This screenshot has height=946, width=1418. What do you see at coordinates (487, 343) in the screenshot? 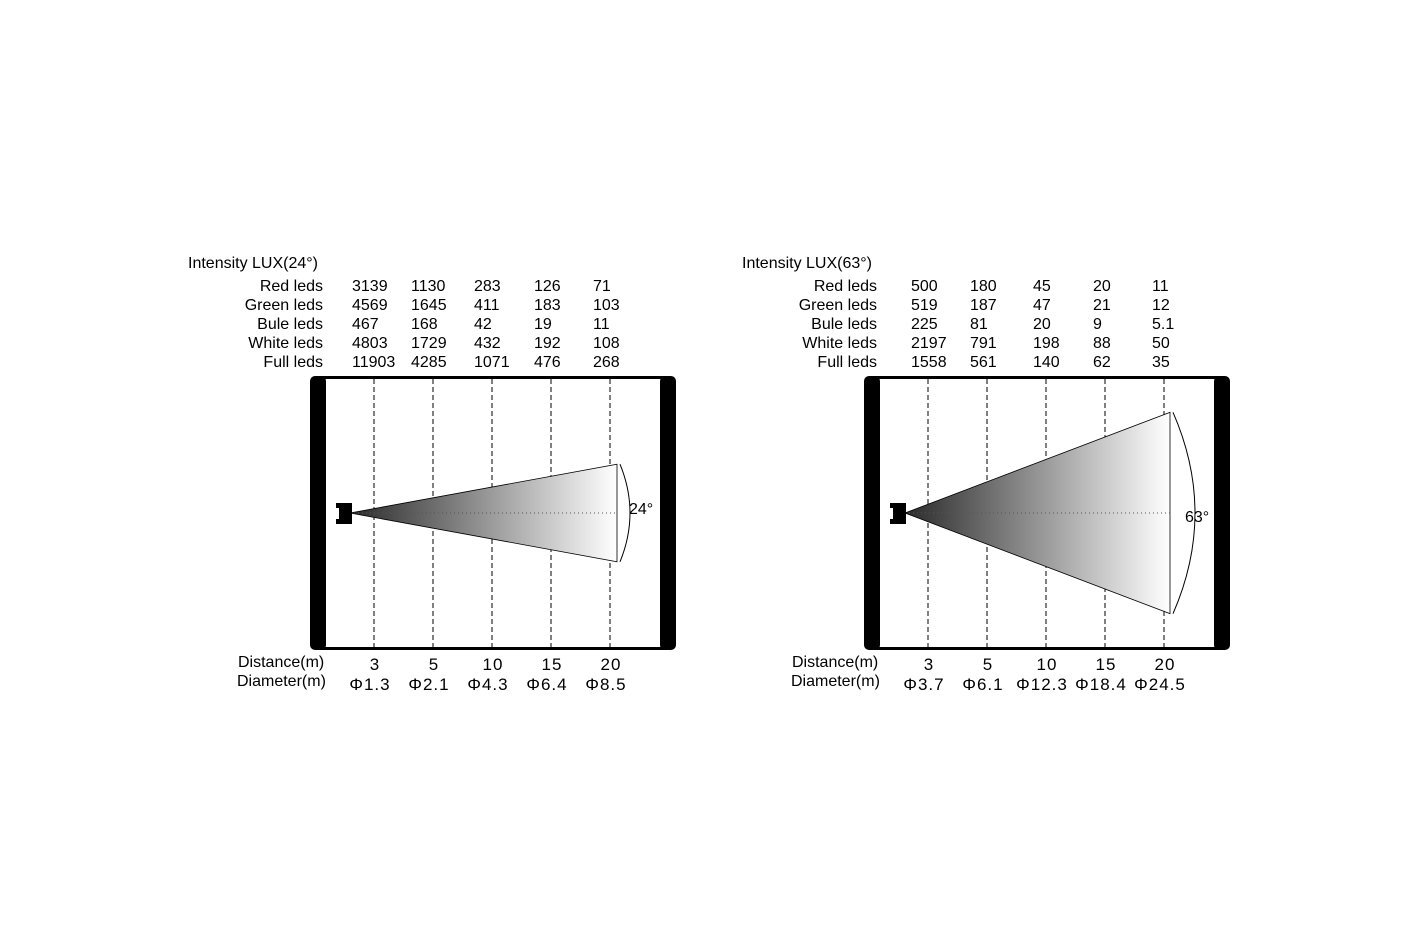
I see `lux-value: 432` at bounding box center [487, 343].